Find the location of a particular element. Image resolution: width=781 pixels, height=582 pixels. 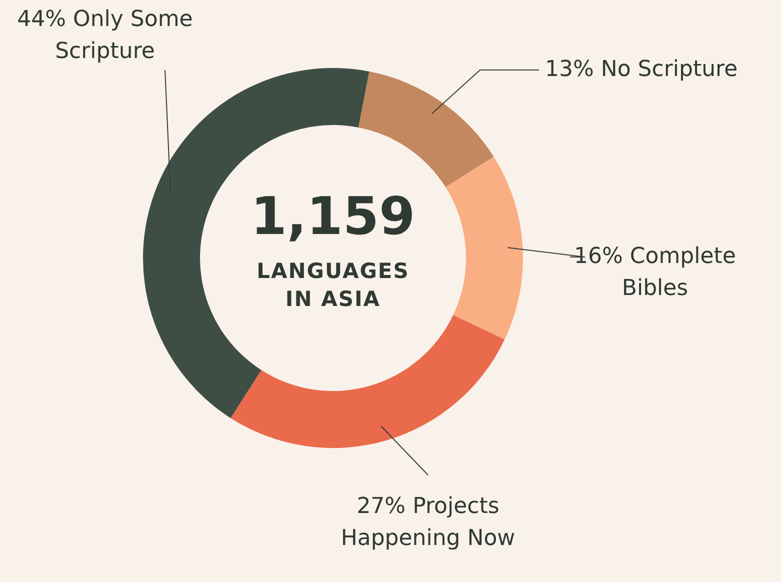

slice-label: 27% Projects Happening Now is located at coordinates (428, 523).